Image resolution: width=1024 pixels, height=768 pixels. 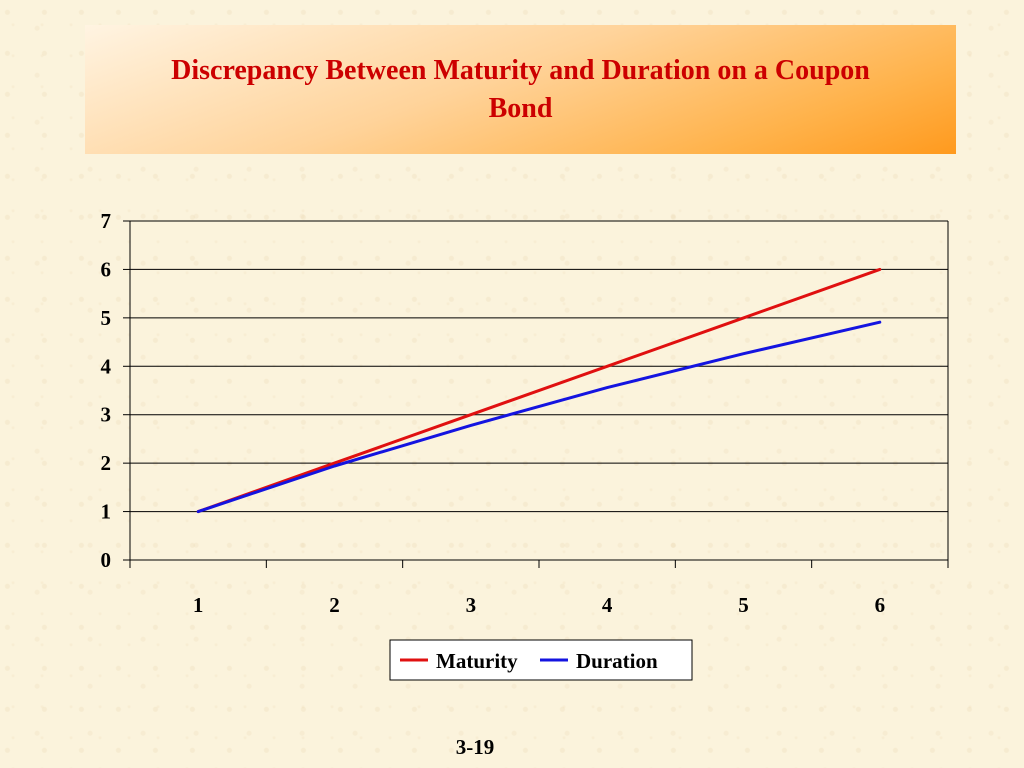 I want to click on x-tick-label: 6, so click(x=880, y=605).